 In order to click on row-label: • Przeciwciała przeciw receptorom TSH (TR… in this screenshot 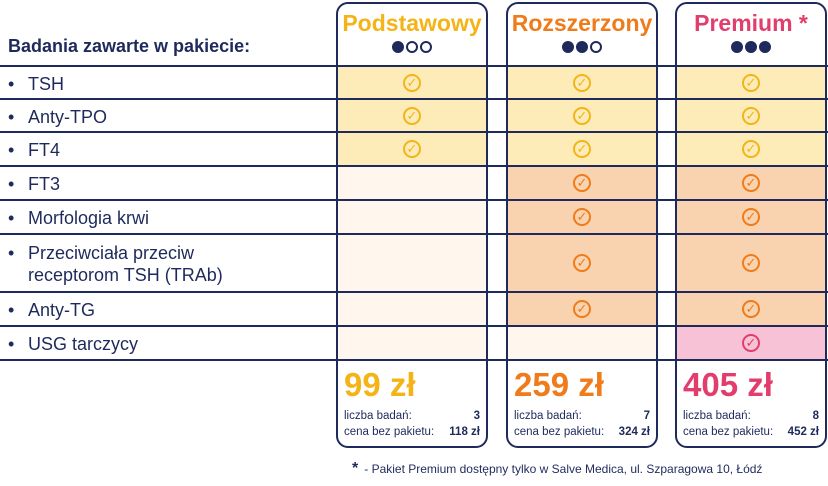, I will do `click(115, 264)`.